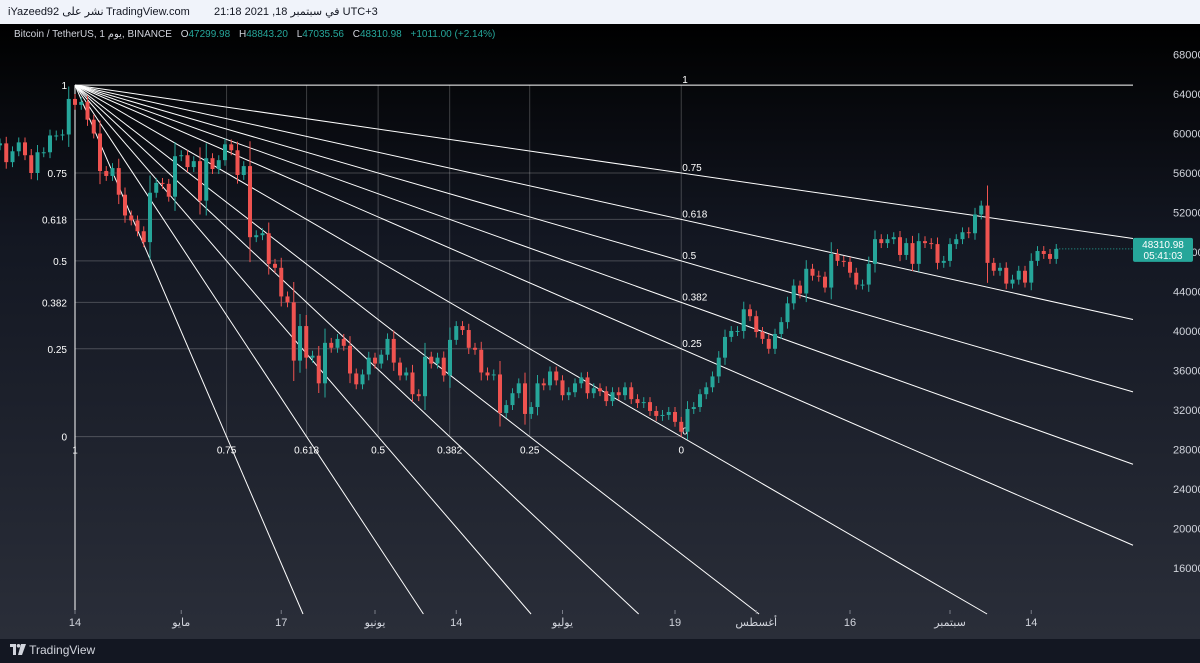  I want to click on open-value: 47299.98, so click(209, 34).